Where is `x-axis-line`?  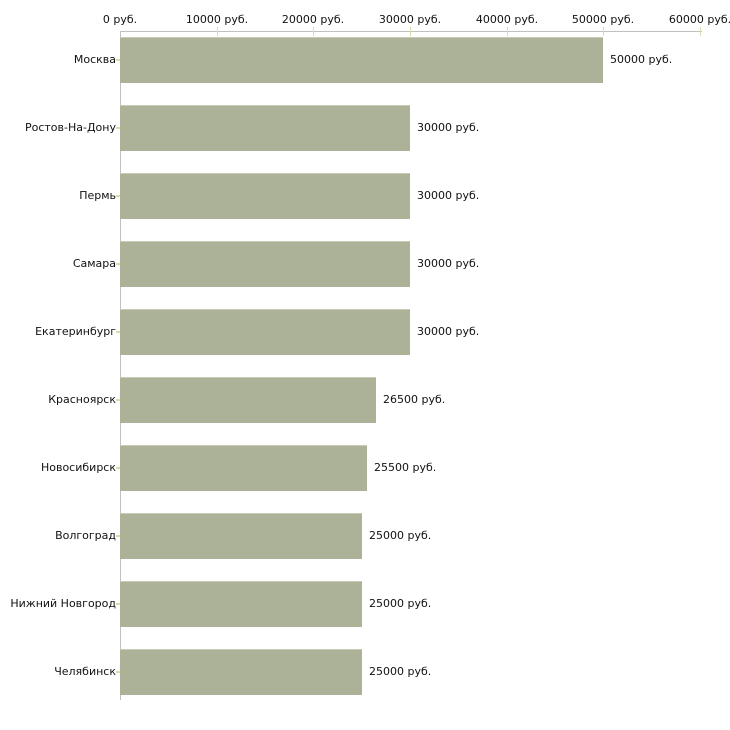 x-axis-line is located at coordinates (411, 31).